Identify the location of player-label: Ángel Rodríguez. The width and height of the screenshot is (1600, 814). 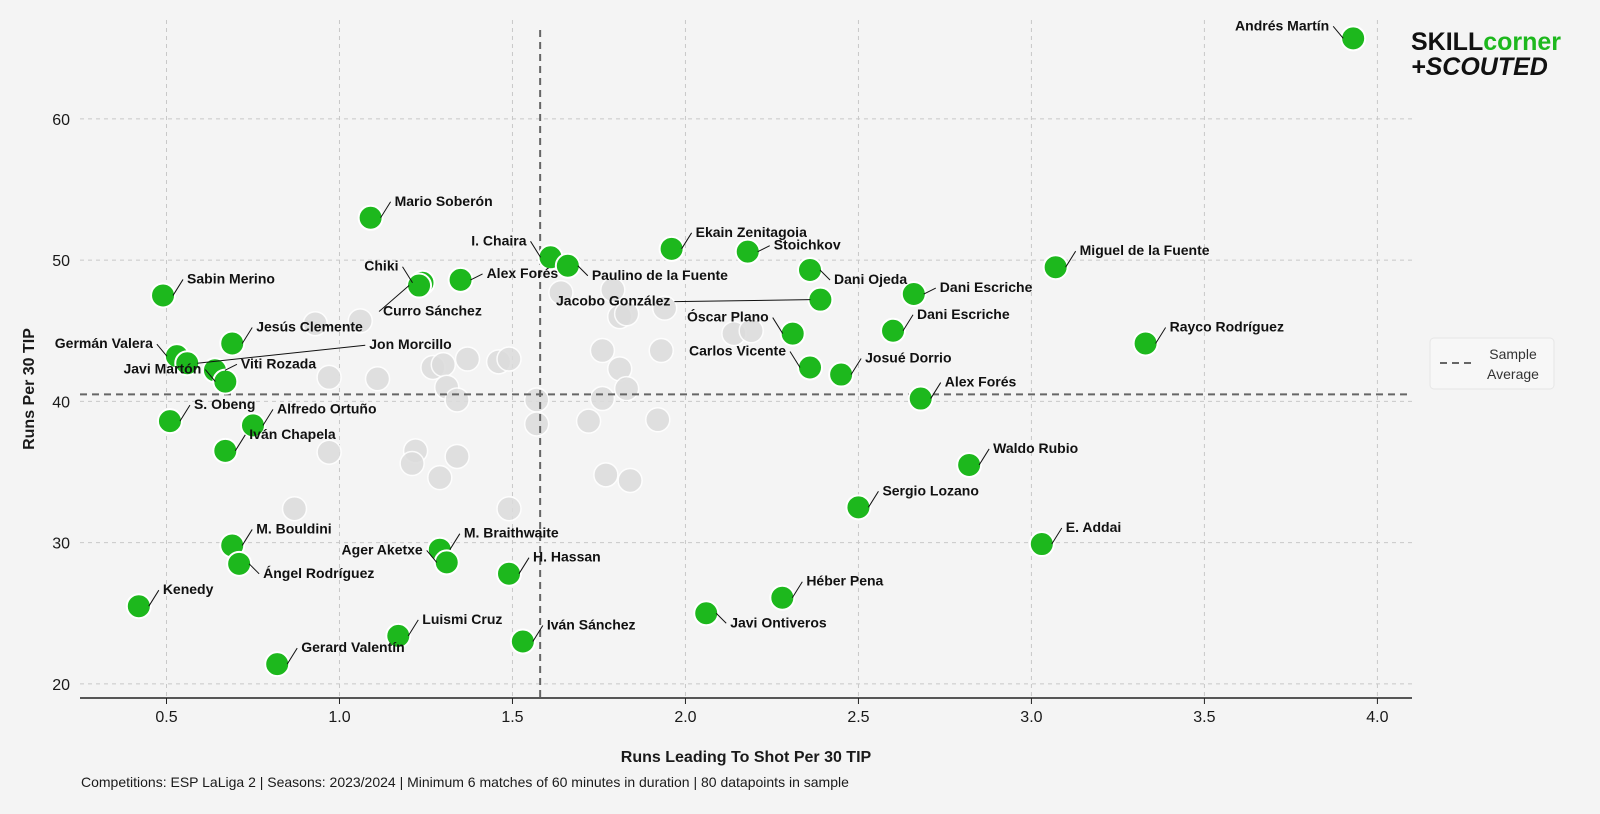
(318, 573).